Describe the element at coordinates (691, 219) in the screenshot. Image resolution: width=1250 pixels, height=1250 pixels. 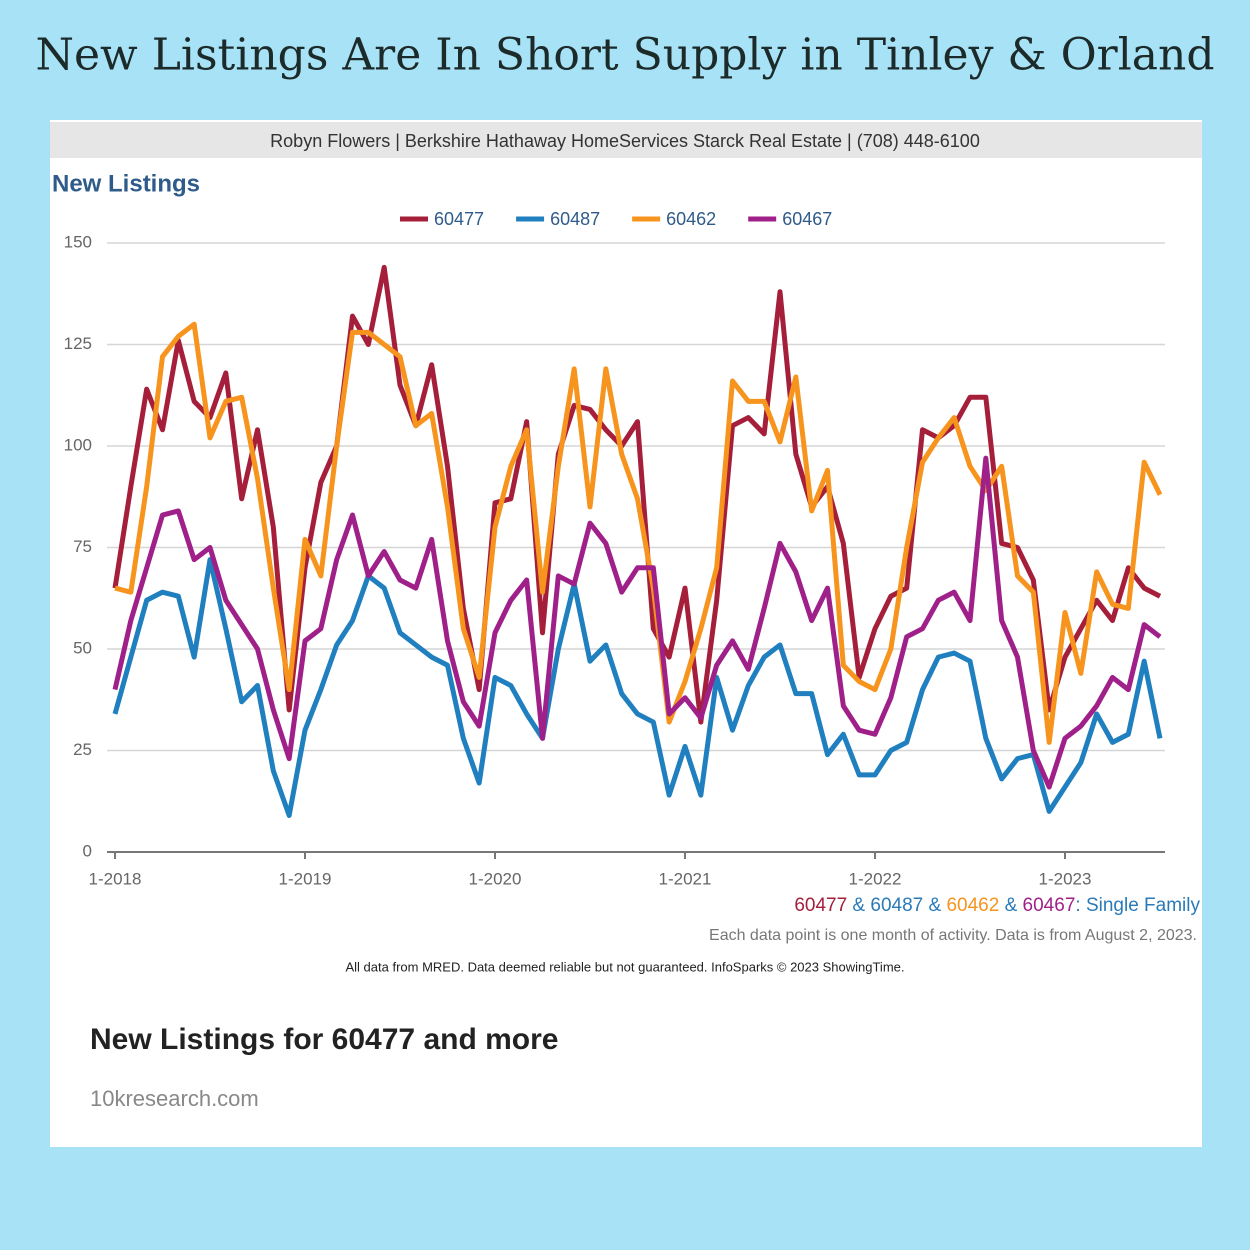
I see `legend-label: 60462` at that location.